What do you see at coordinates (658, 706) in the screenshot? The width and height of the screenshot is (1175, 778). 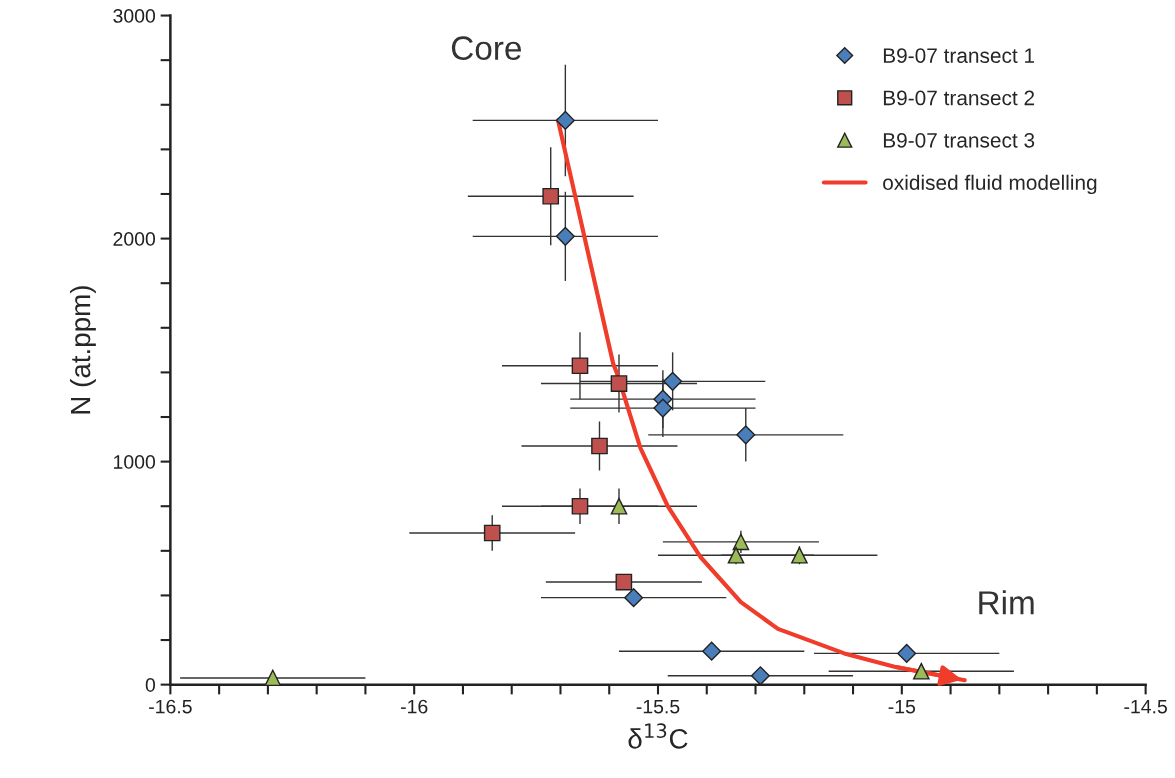 I see `x-tick-label: -15.5` at bounding box center [658, 706].